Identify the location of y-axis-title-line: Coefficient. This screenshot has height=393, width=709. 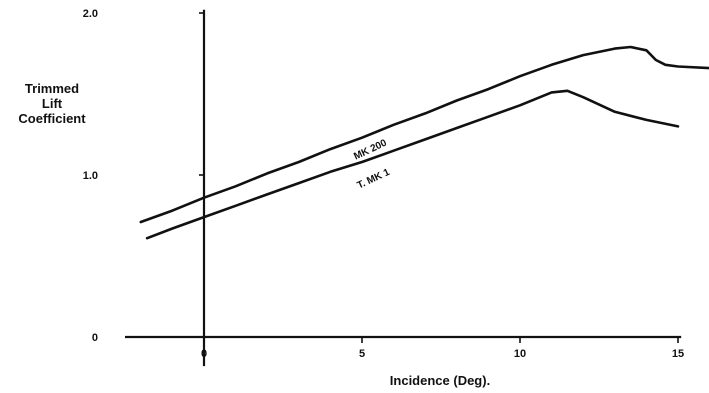
(52, 118).